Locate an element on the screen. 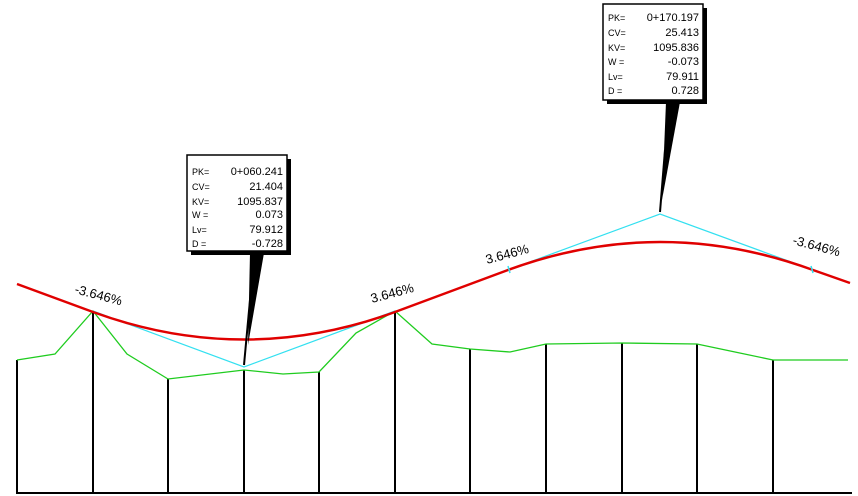  callout-value: 79.911 is located at coordinates (682, 77).